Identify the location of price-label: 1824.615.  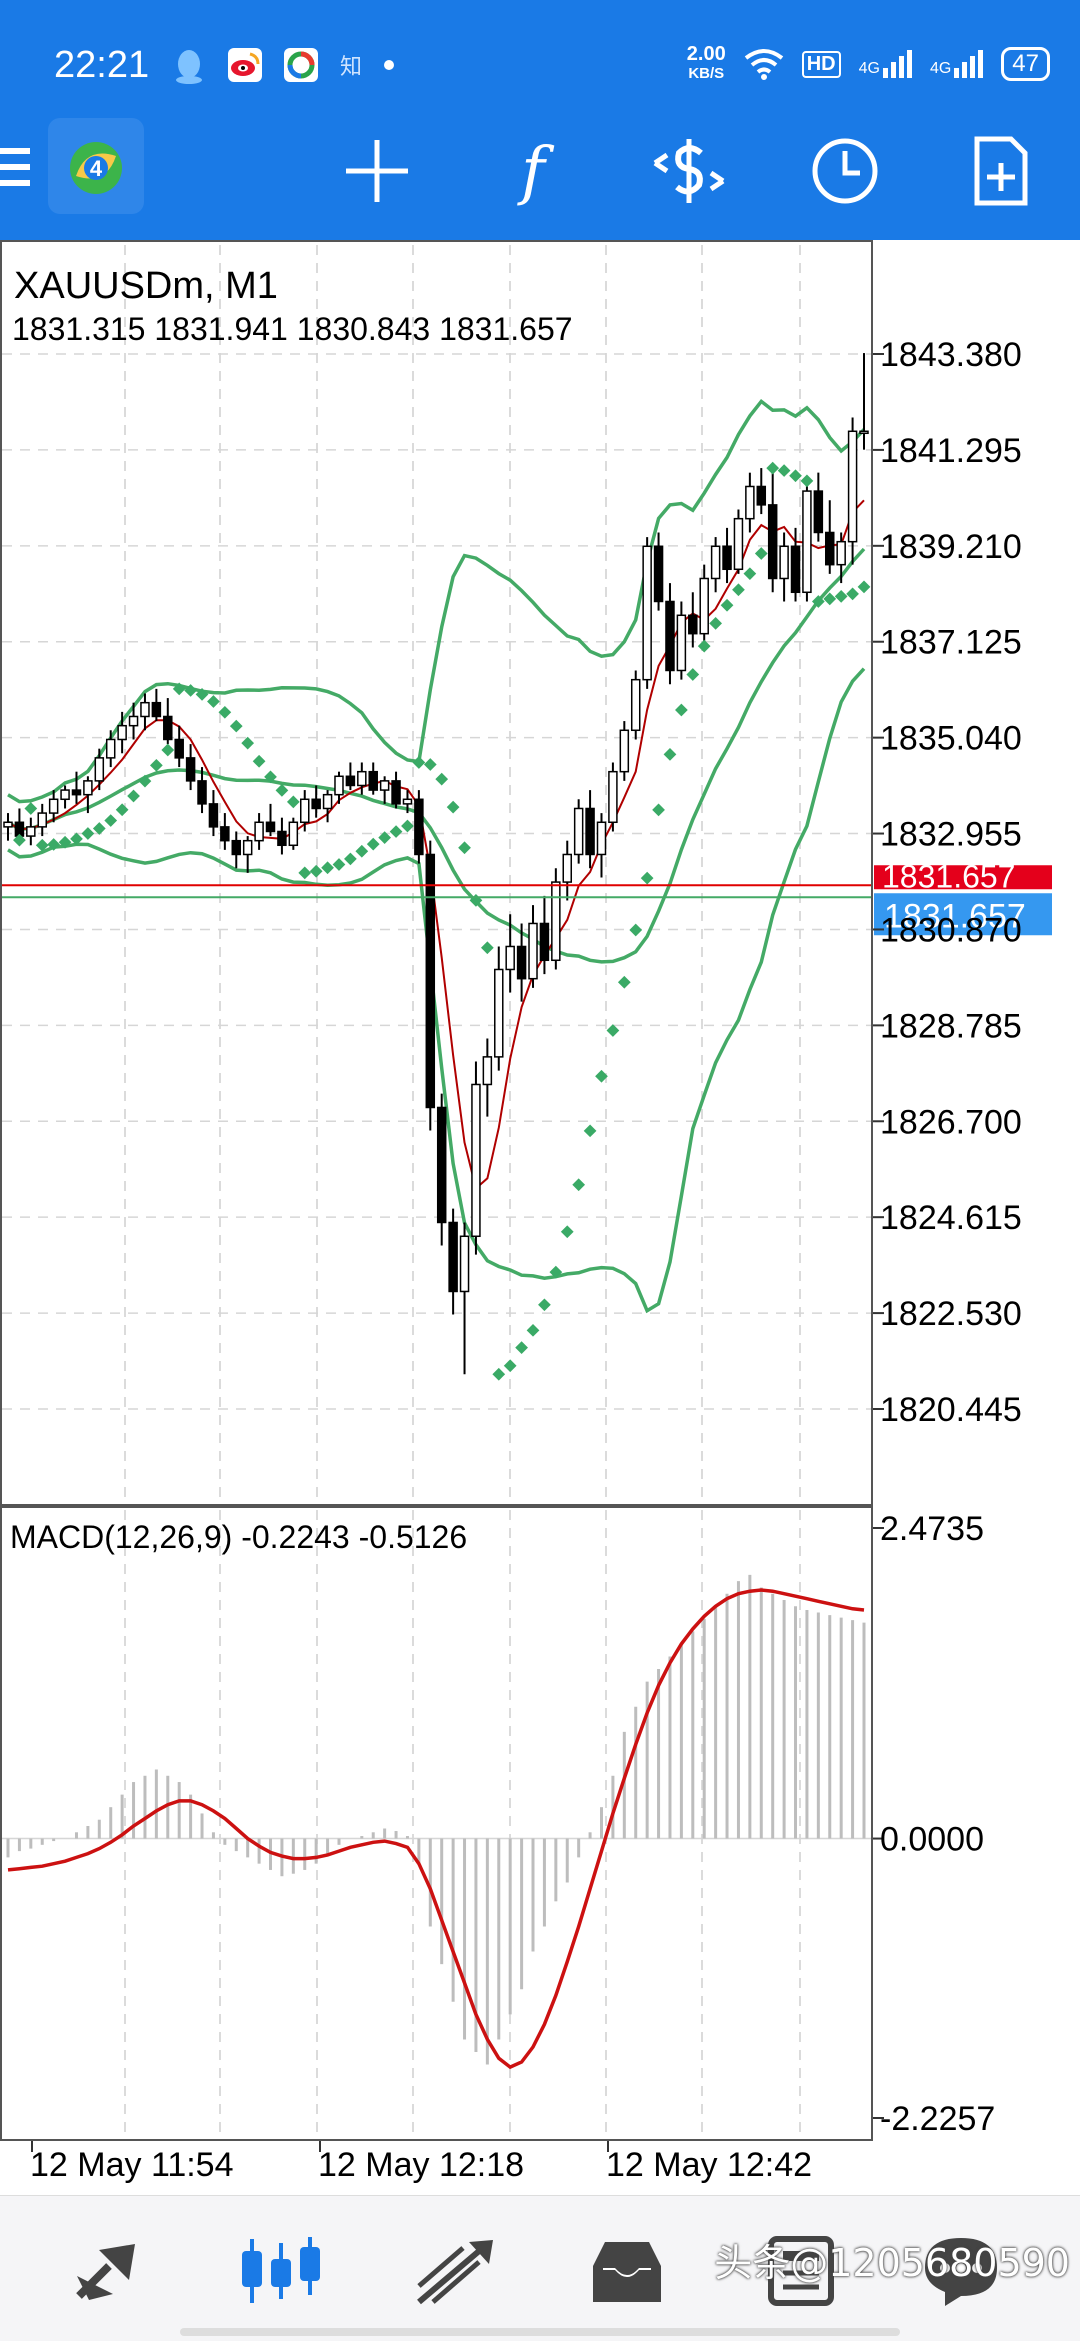
(951, 1218).